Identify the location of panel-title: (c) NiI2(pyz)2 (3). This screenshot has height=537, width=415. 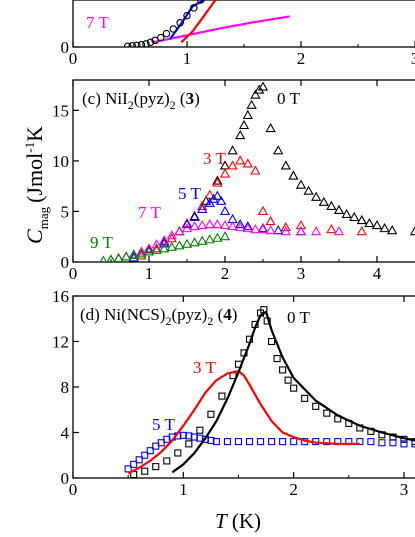
(141, 100).